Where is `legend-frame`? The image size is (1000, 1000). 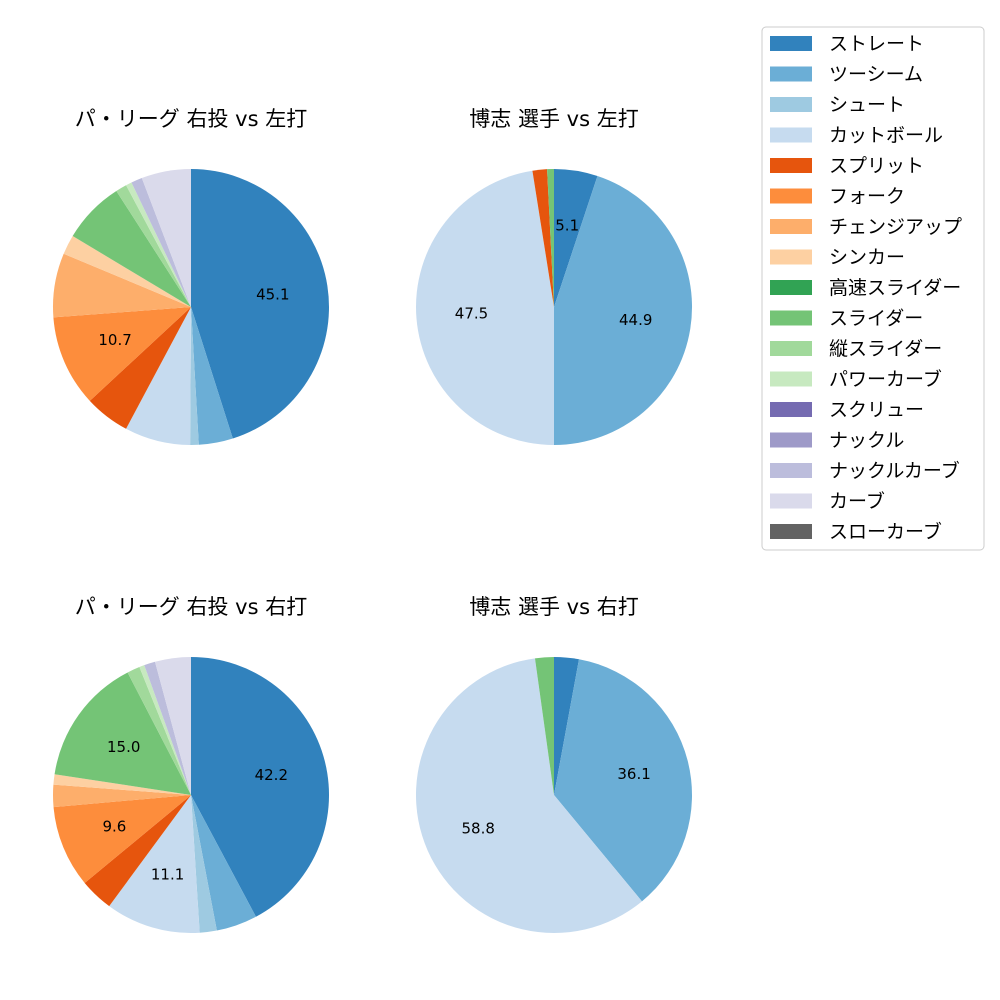
legend-frame is located at coordinates (873, 288).